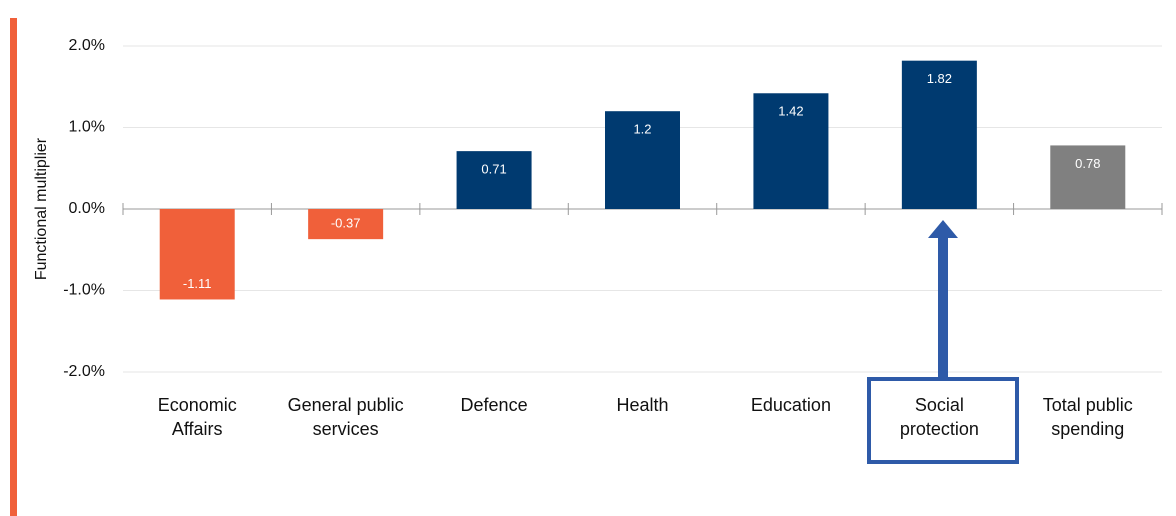  What do you see at coordinates (943, 229) in the screenshot?
I see `arrow-head` at bounding box center [943, 229].